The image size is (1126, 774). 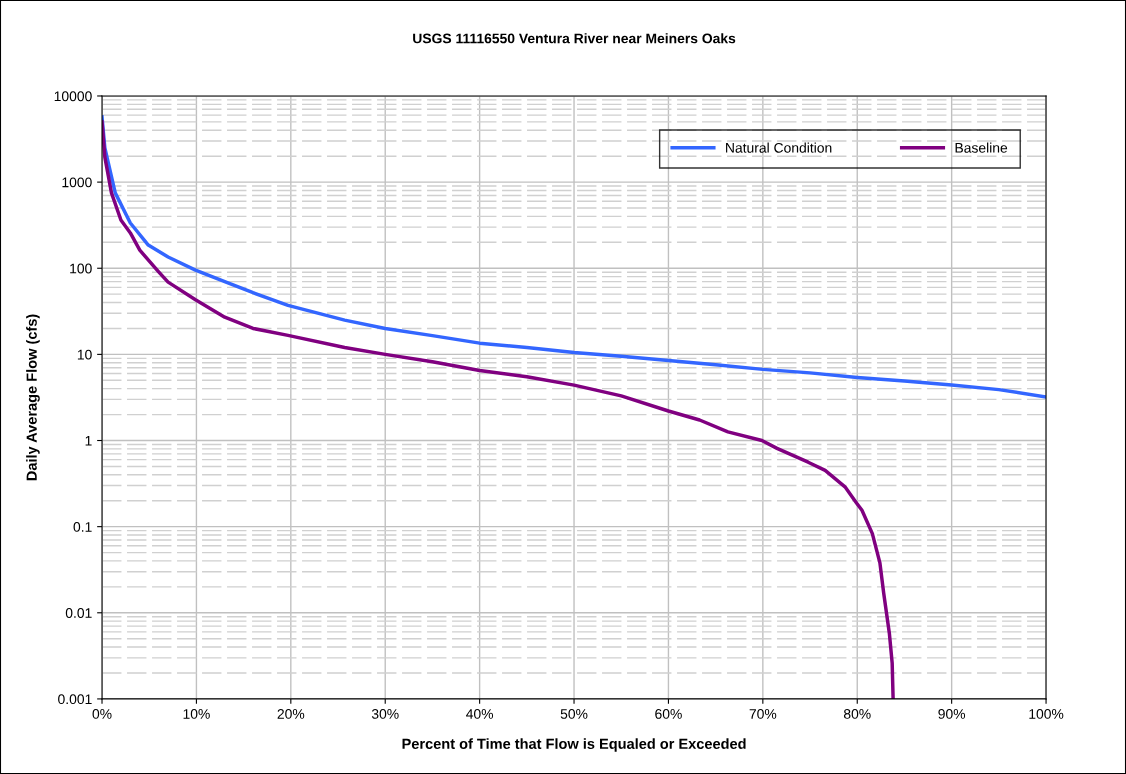 I want to click on x-tick-label: 20%, so click(x=291, y=714).